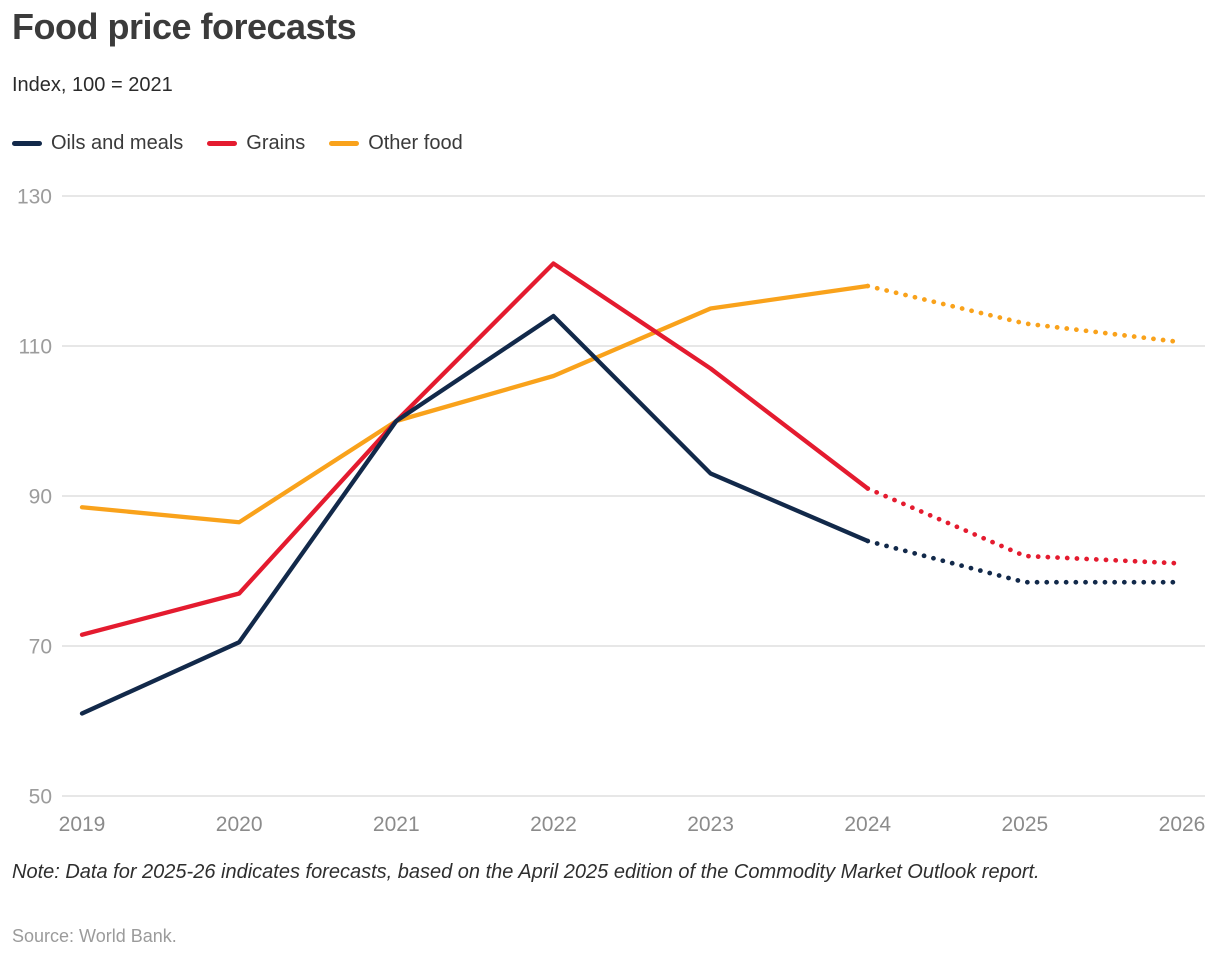  What do you see at coordinates (92, 85) in the screenshot?
I see `chart-subtitle: Index, 100 = 2021` at bounding box center [92, 85].